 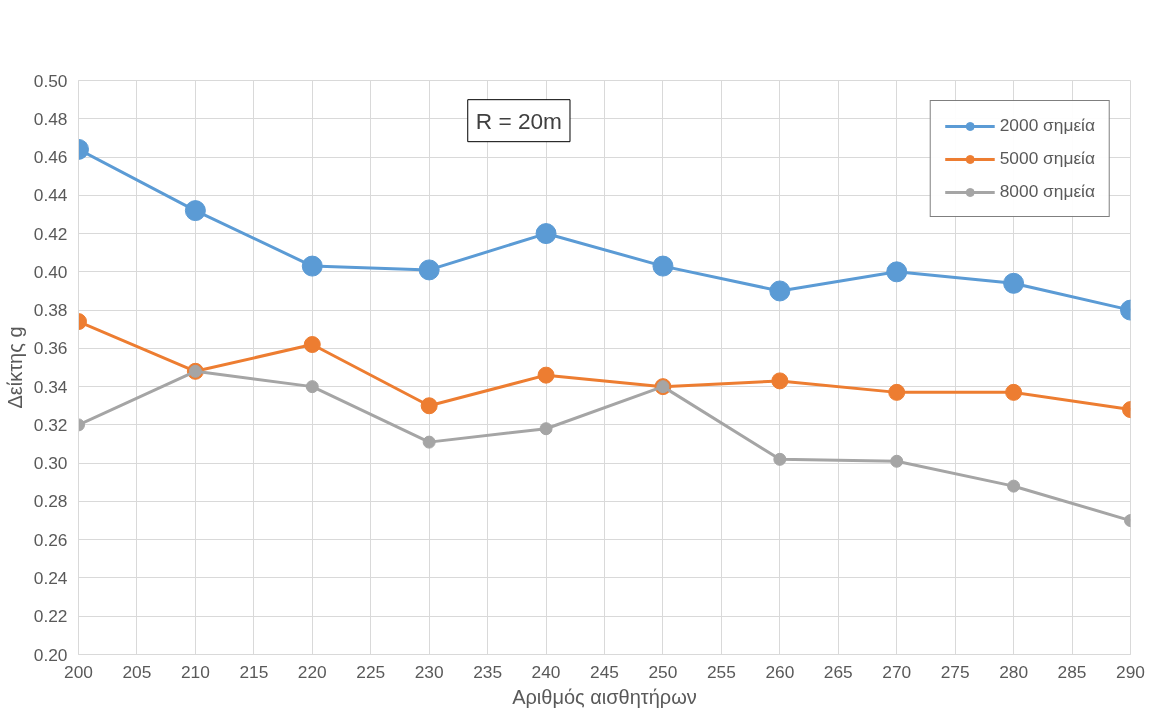 I want to click on x-tick-label: 205, so click(x=137, y=671).